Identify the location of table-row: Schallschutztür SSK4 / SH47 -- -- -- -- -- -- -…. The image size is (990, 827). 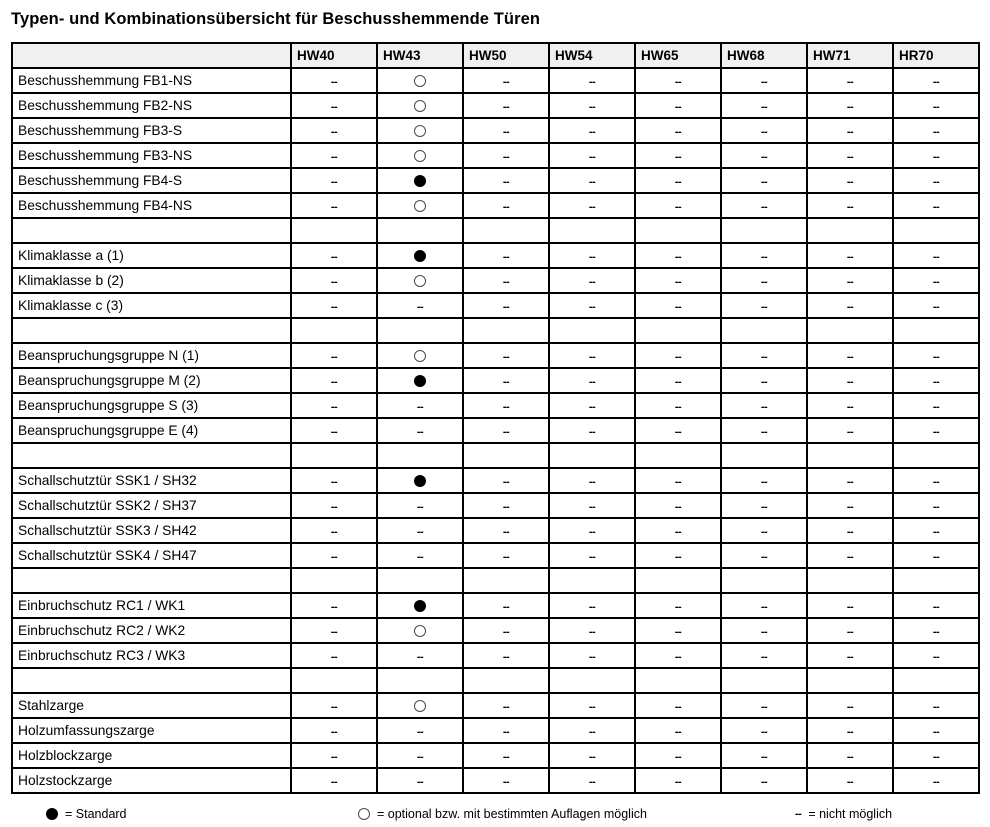
(495, 555).